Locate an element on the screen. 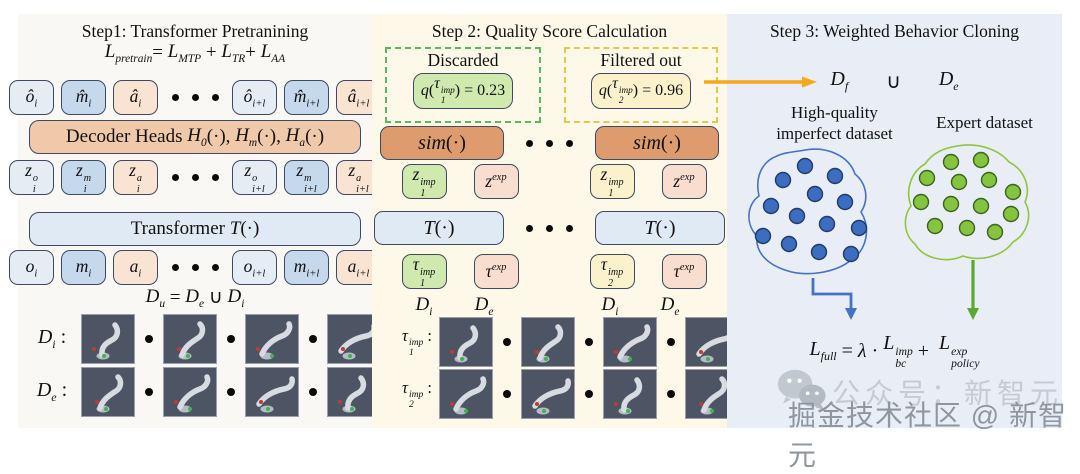 The image size is (1080, 474). imperfect-blob-outline is located at coordinates (808, 211).